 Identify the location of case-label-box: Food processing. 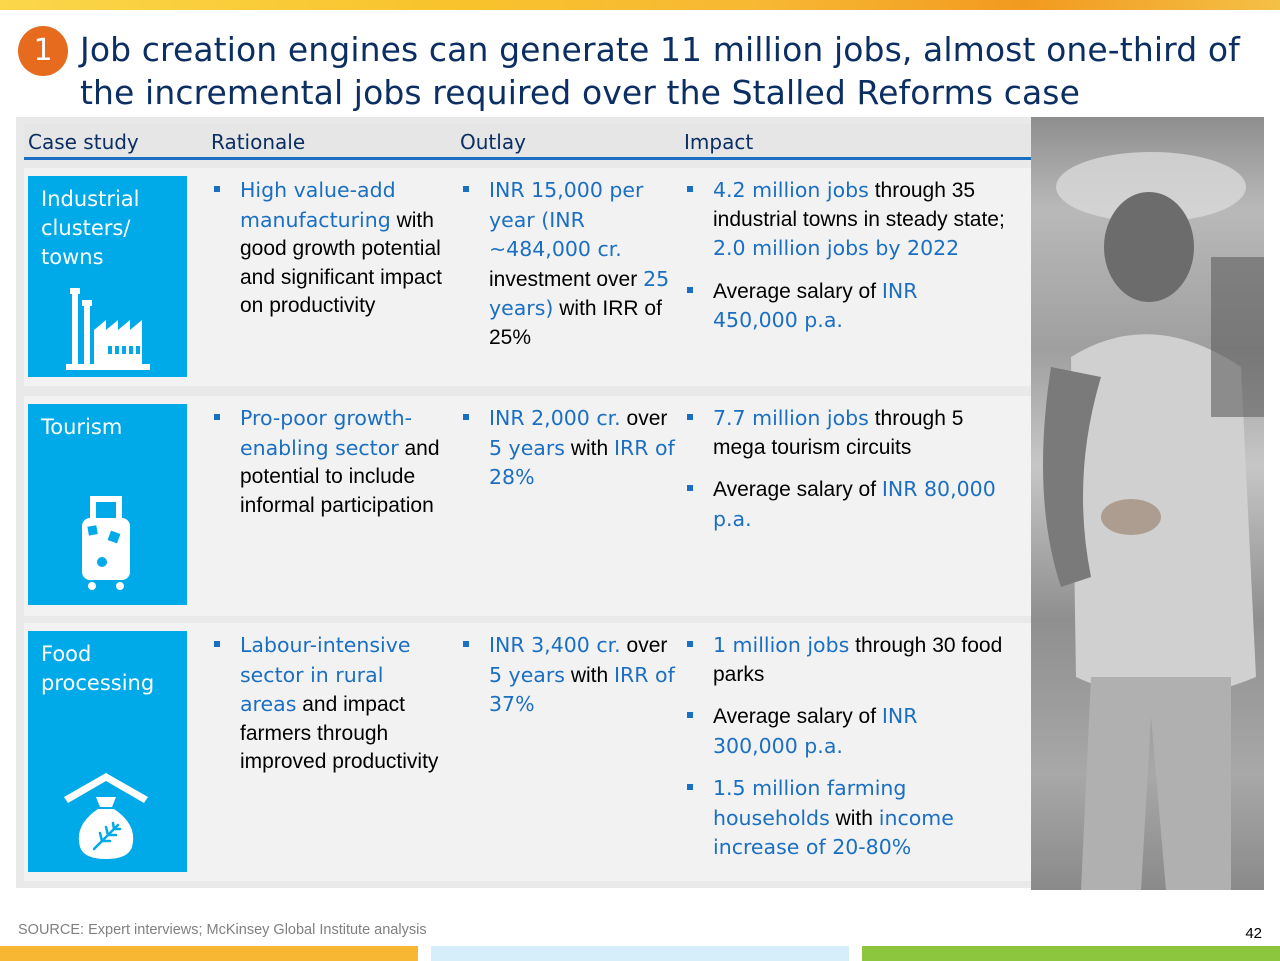
(107, 751).